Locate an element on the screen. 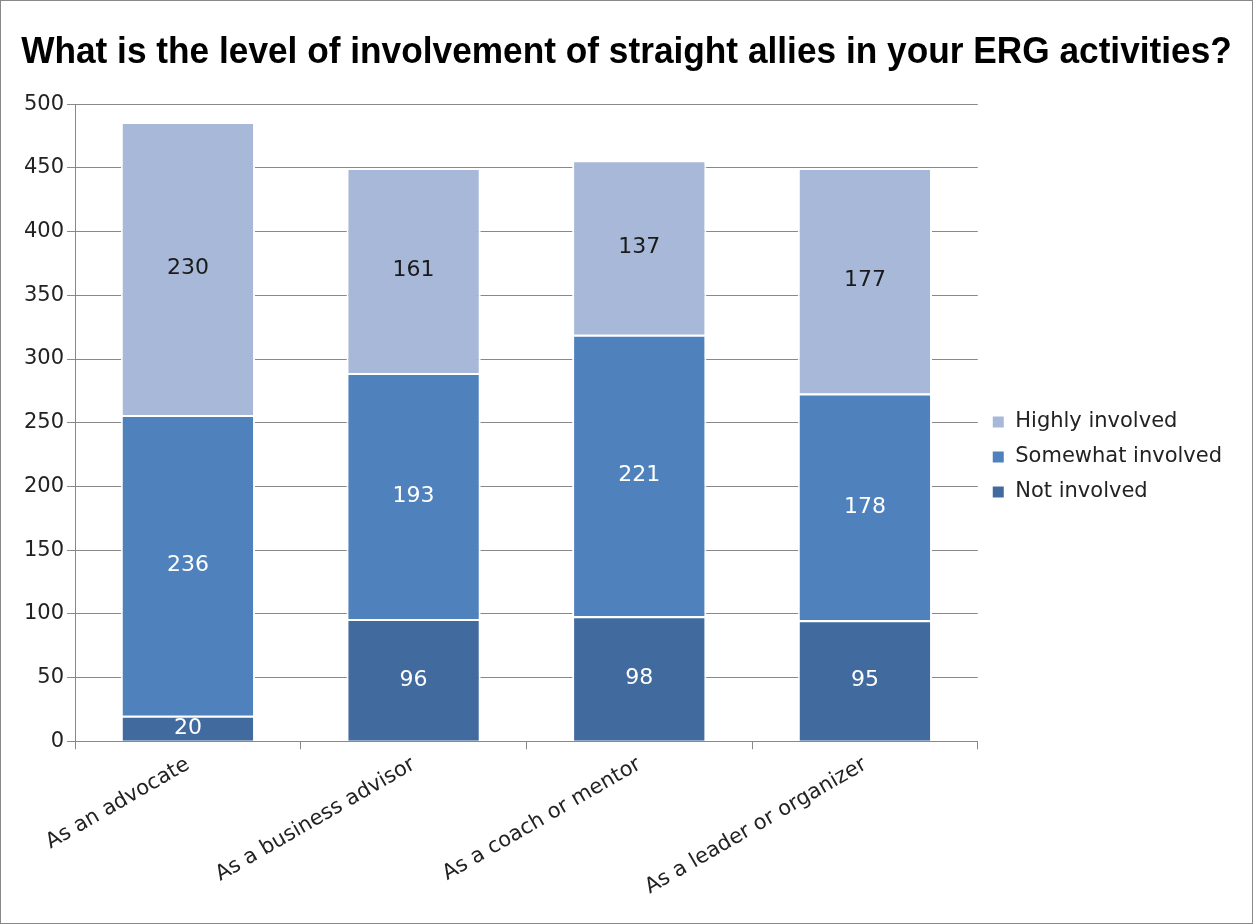  data-label: 20 is located at coordinates (187, 726).